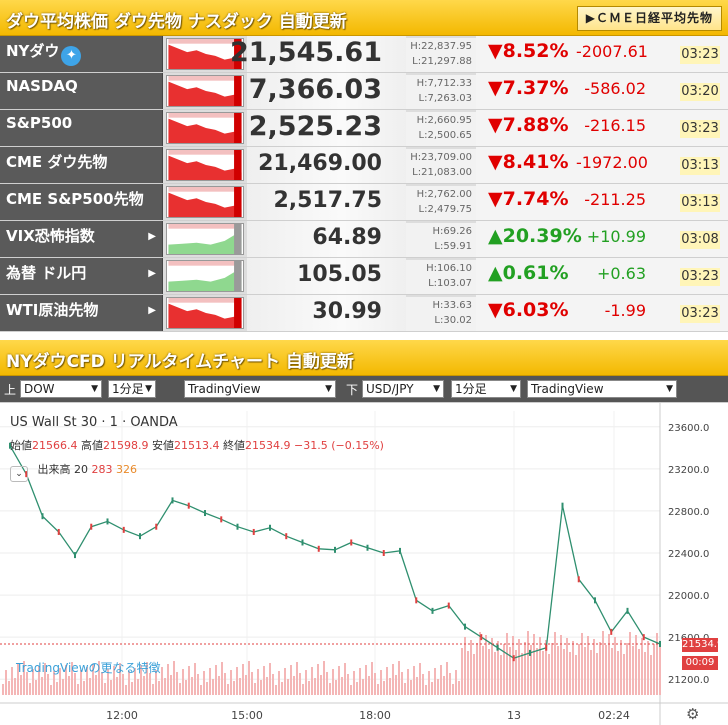  I want to click on cme-nikkei-button: ▶ＣＭＥ日経平均先物, so click(649, 18).